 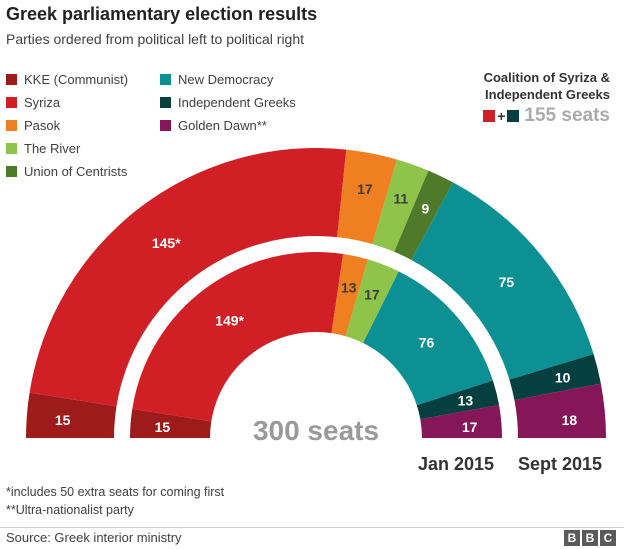 I want to click on legend-item-independent-greeks: Independent Greeks, so click(x=228, y=102).